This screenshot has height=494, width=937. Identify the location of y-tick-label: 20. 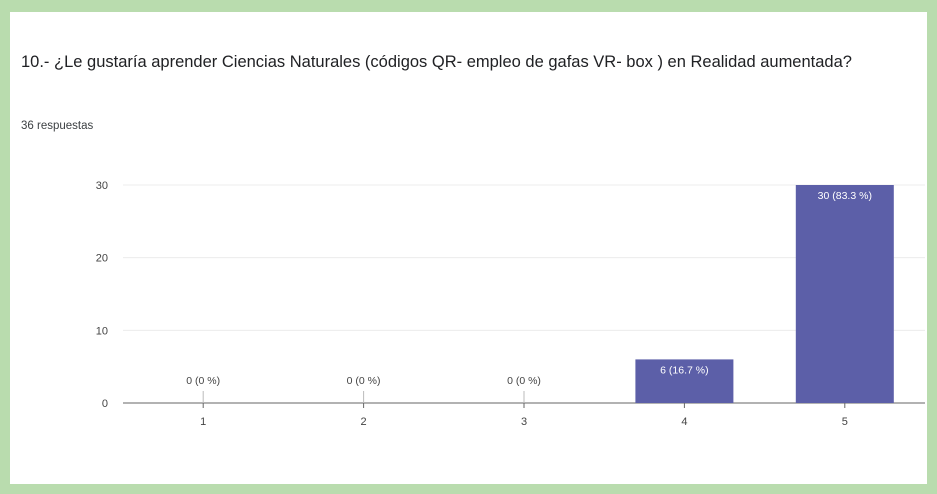
(102, 259).